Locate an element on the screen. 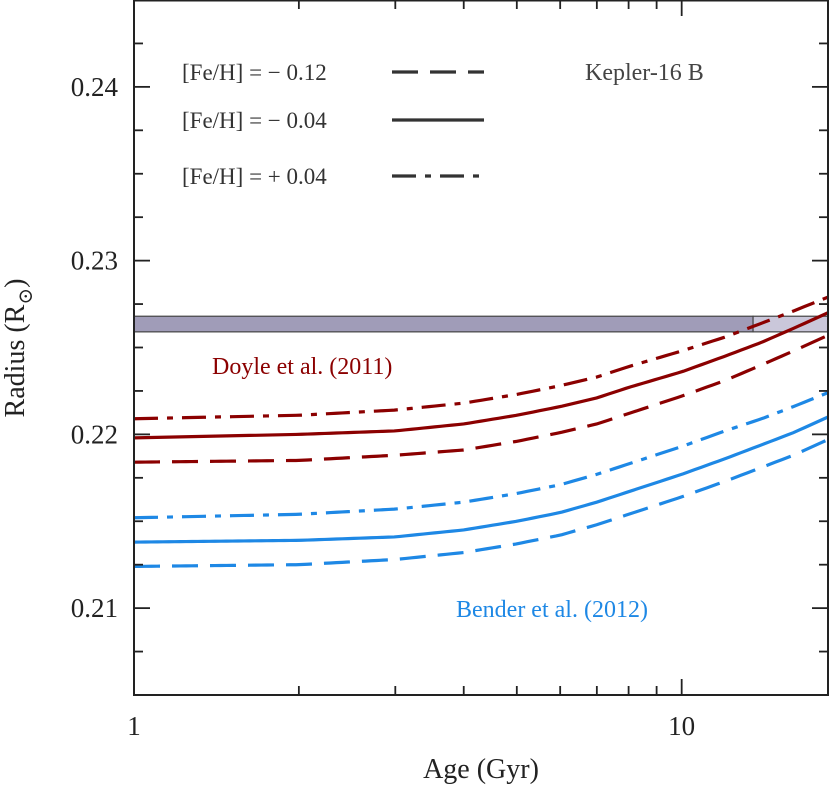 The height and width of the screenshot is (787, 830). y-tick-label: 0.24 is located at coordinates (95, 87).